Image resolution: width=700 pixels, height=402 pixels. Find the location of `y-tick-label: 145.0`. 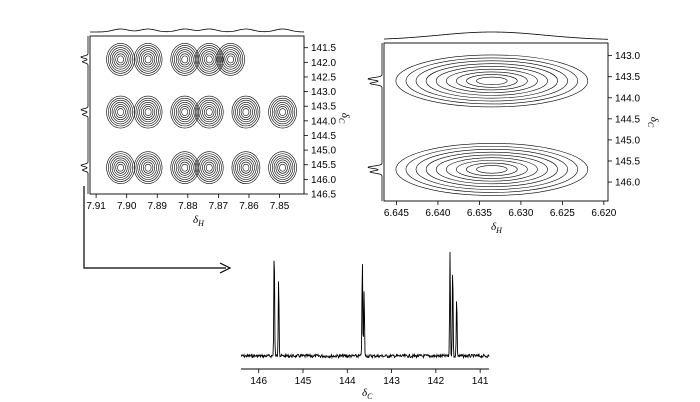

y-tick-label: 145.0 is located at coordinates (627, 140).